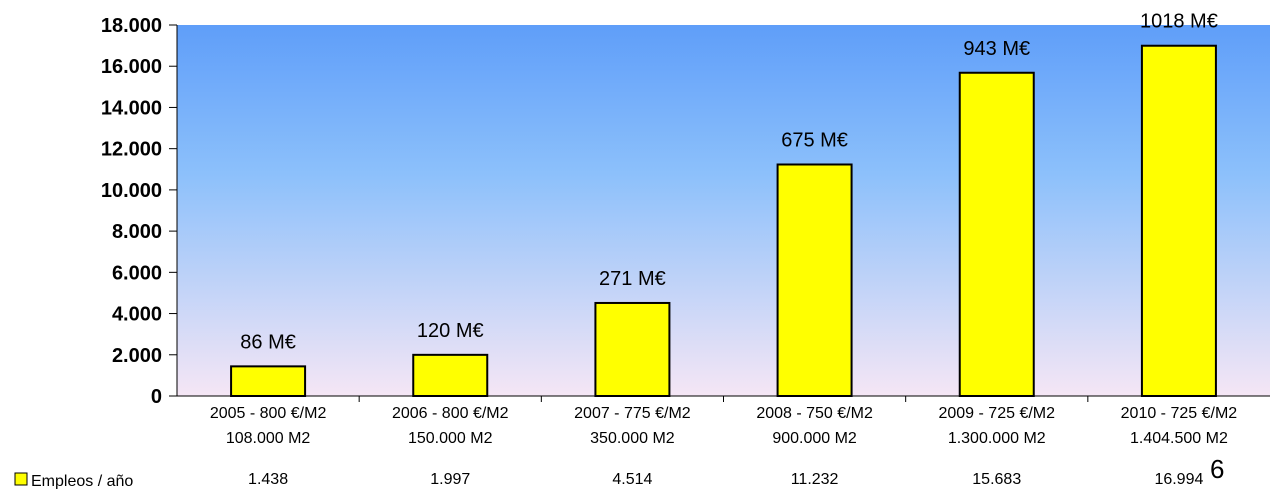 The height and width of the screenshot is (489, 1280). I want to click on x-category-label: 350.000 M2, so click(632, 438).